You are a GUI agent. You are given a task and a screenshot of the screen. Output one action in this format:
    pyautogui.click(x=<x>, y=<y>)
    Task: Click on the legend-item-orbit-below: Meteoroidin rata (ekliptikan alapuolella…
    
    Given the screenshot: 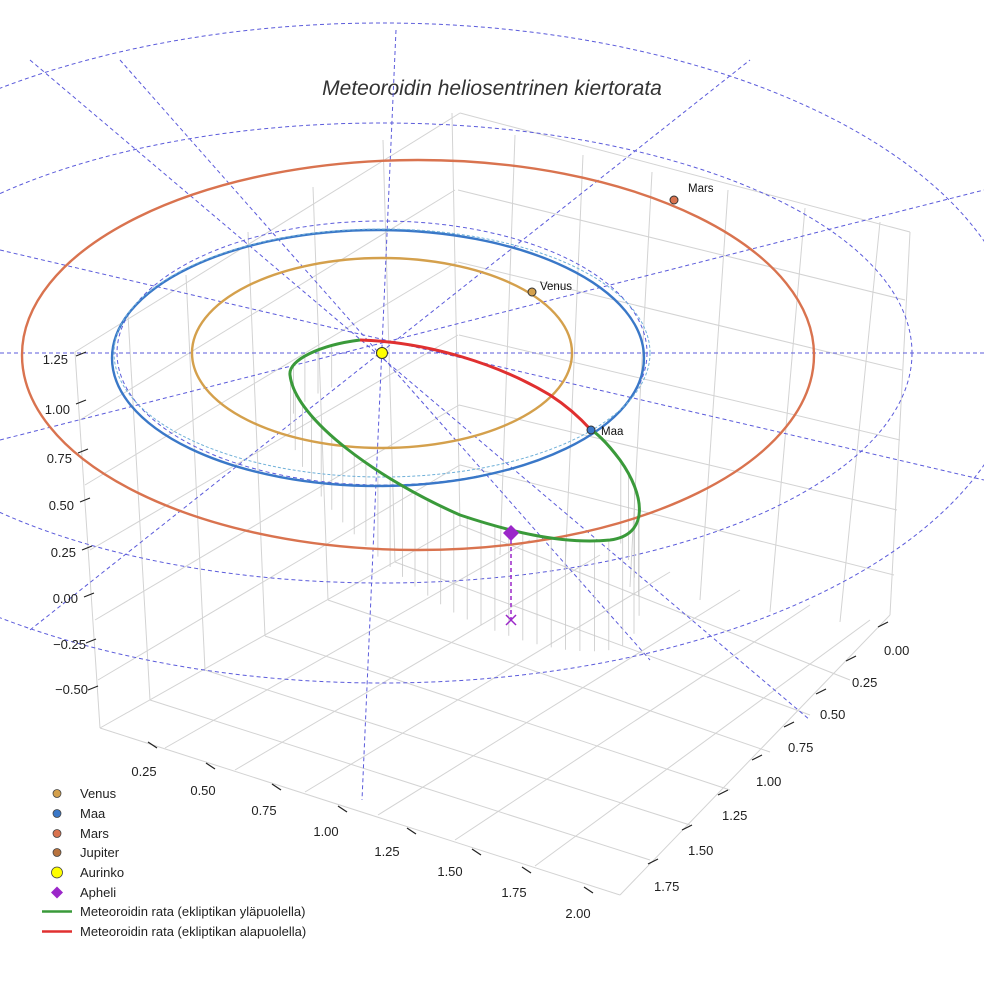 What is the action you would take?
    pyautogui.click(x=170, y=932)
    